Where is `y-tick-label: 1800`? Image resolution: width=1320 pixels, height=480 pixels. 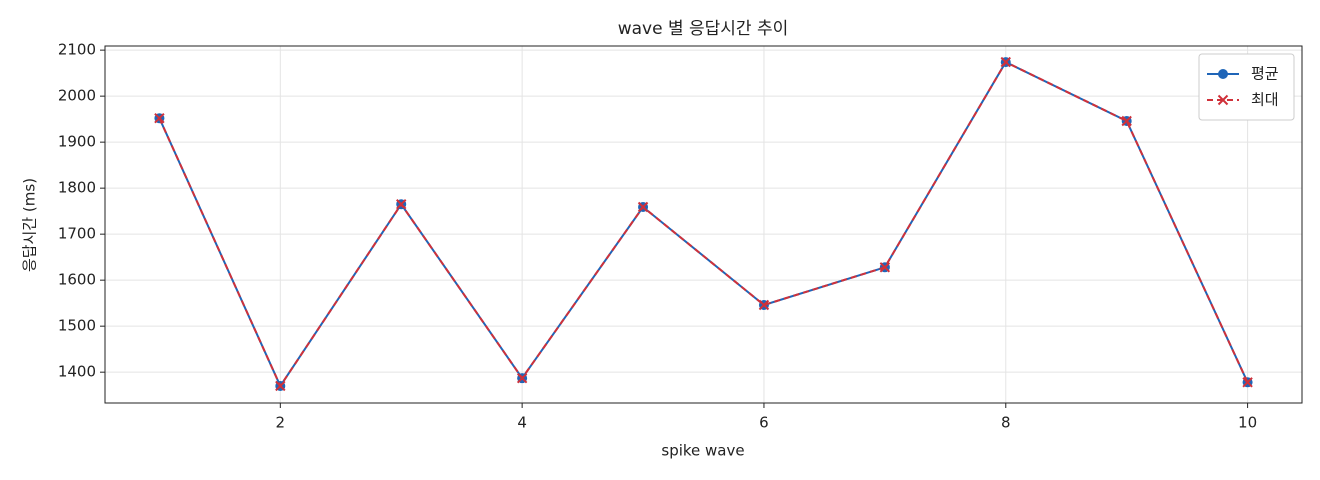 y-tick-label: 1800 is located at coordinates (77, 188).